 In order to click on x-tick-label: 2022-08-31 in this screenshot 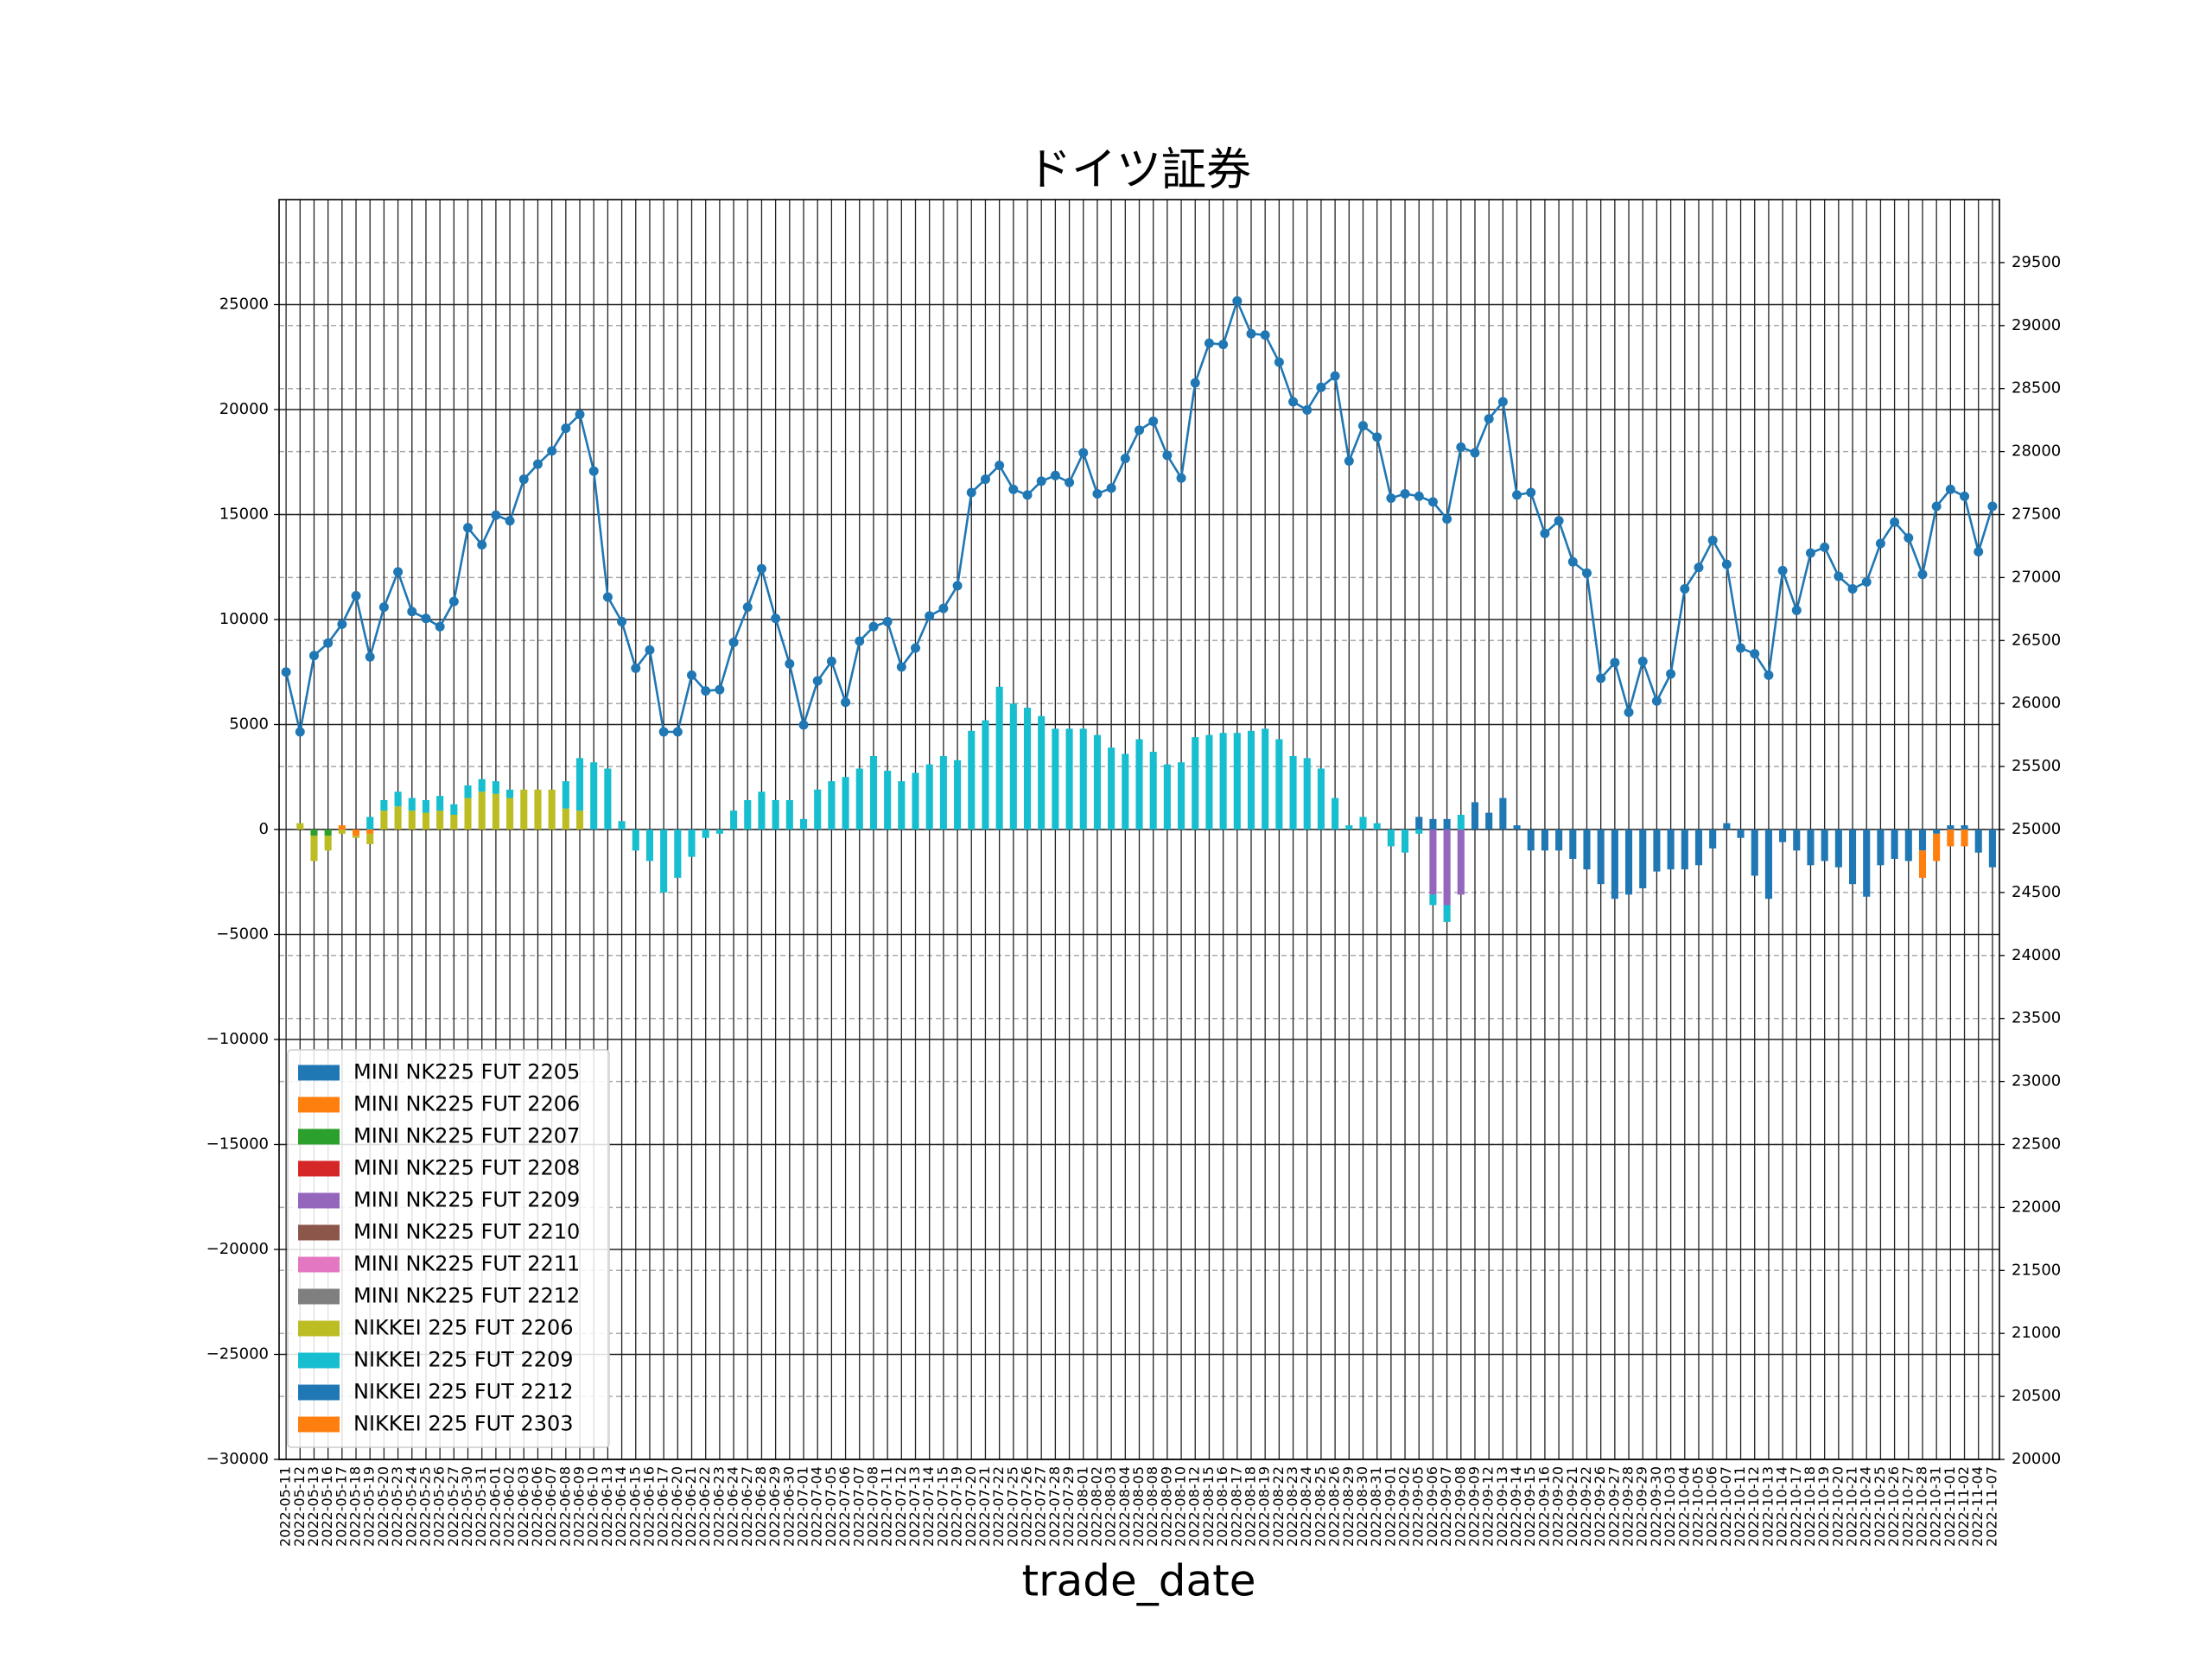, I will do `click(1376, 1506)`.